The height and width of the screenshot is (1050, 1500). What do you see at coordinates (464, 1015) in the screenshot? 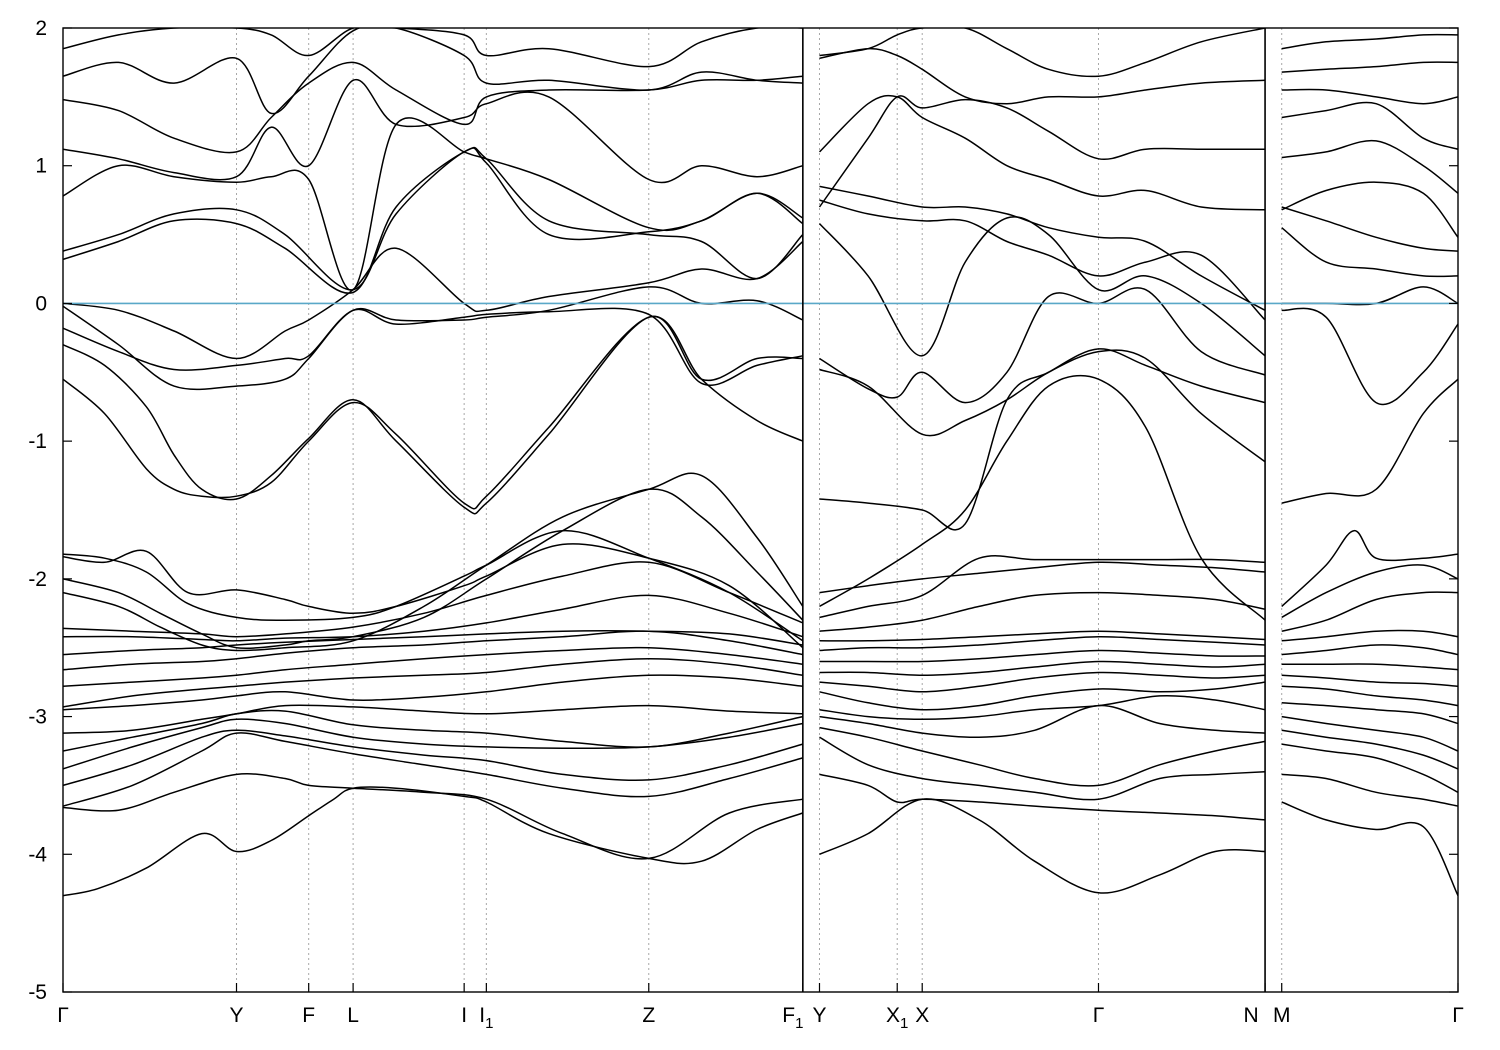
I see `x-tick-label-4: I` at bounding box center [464, 1015].